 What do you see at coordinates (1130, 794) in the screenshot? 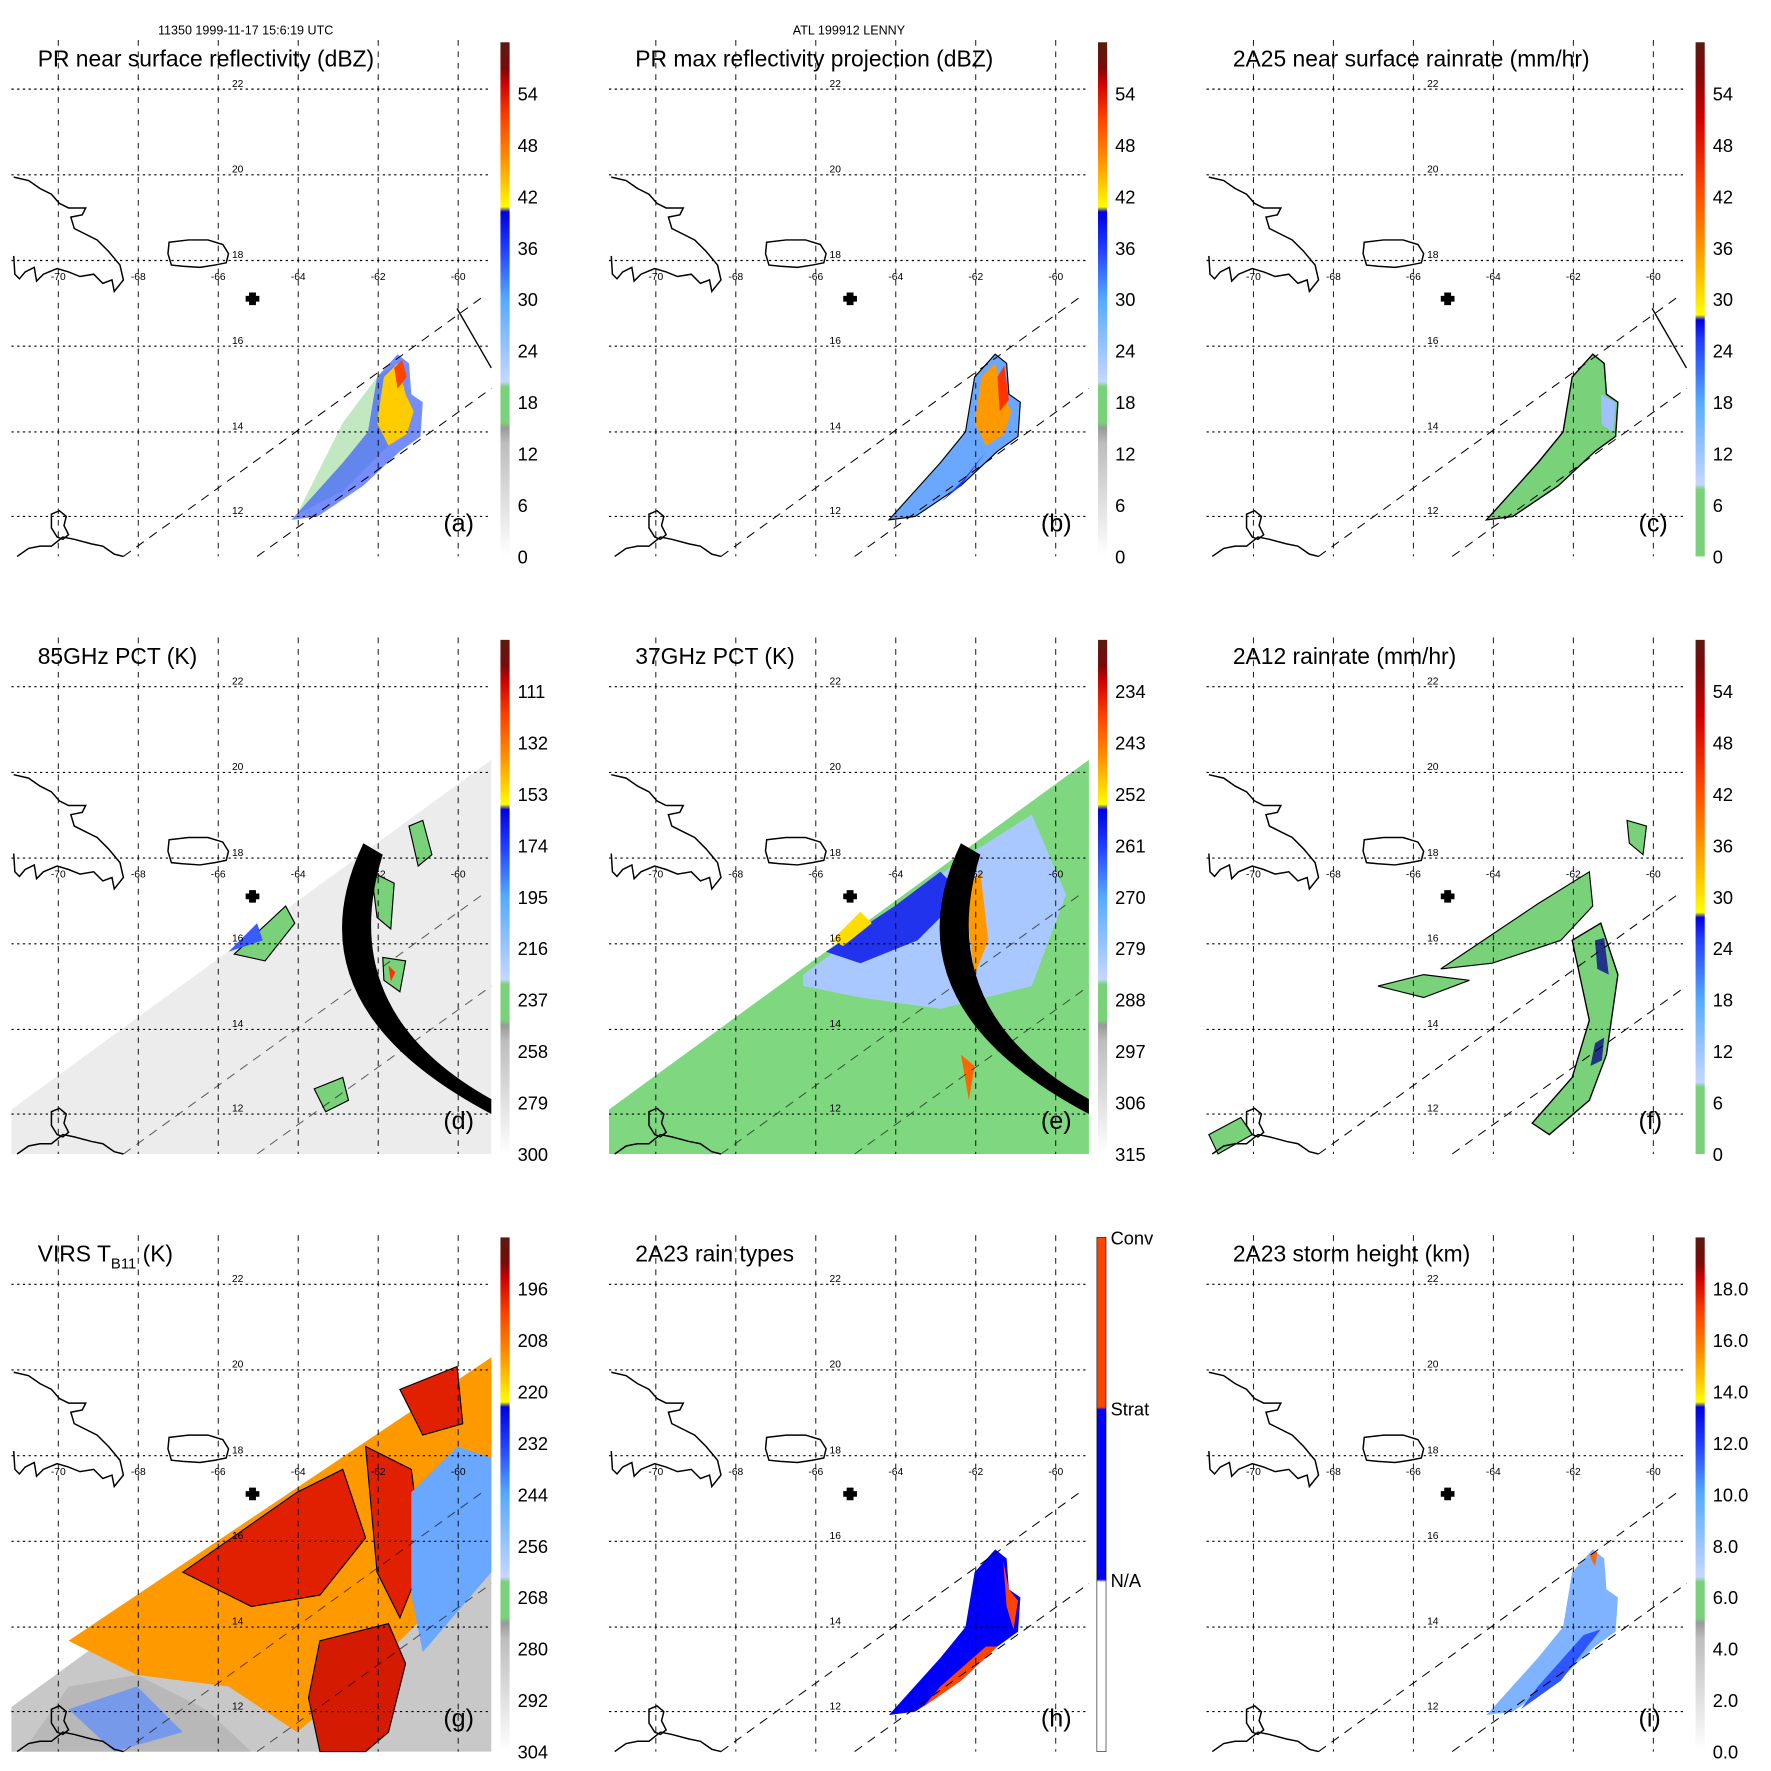
I see `colorbar-tick-label: 252` at bounding box center [1130, 794].